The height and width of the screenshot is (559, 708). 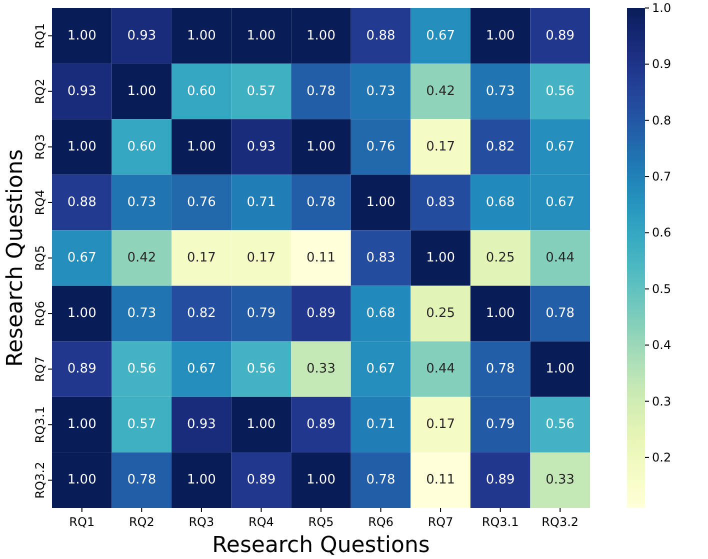 I want to click on data-label: 0.44, so click(x=560, y=258).